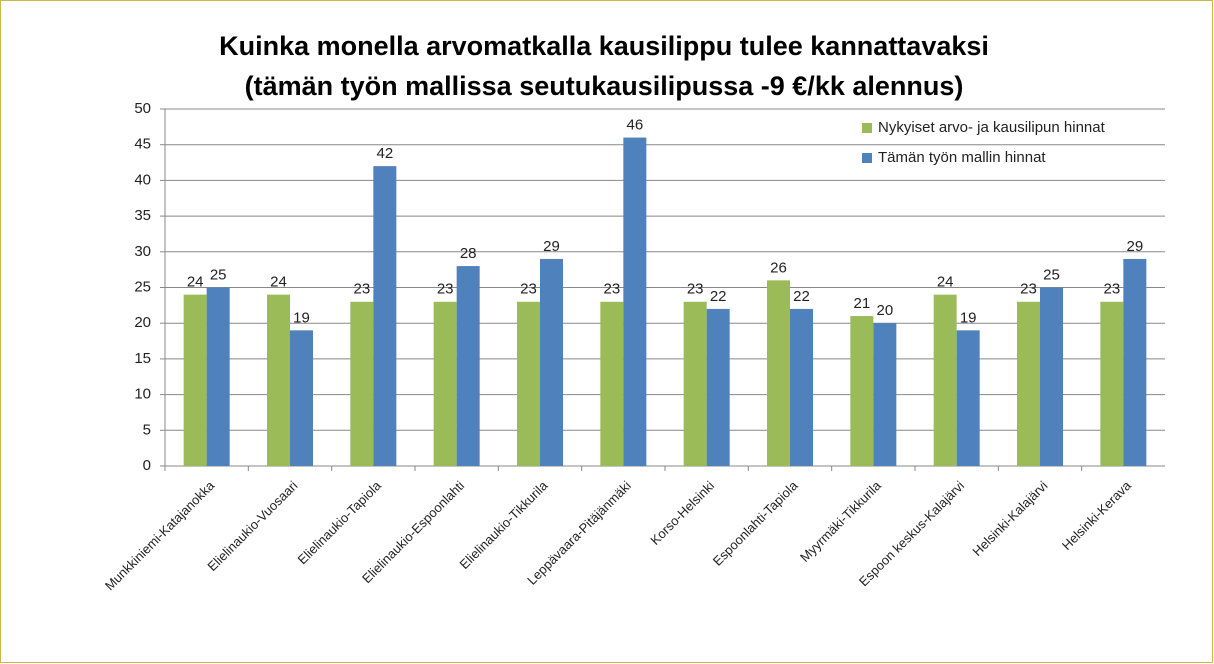 The width and height of the screenshot is (1214, 664). What do you see at coordinates (468, 253) in the screenshot?
I see `data-label: 28` at bounding box center [468, 253].